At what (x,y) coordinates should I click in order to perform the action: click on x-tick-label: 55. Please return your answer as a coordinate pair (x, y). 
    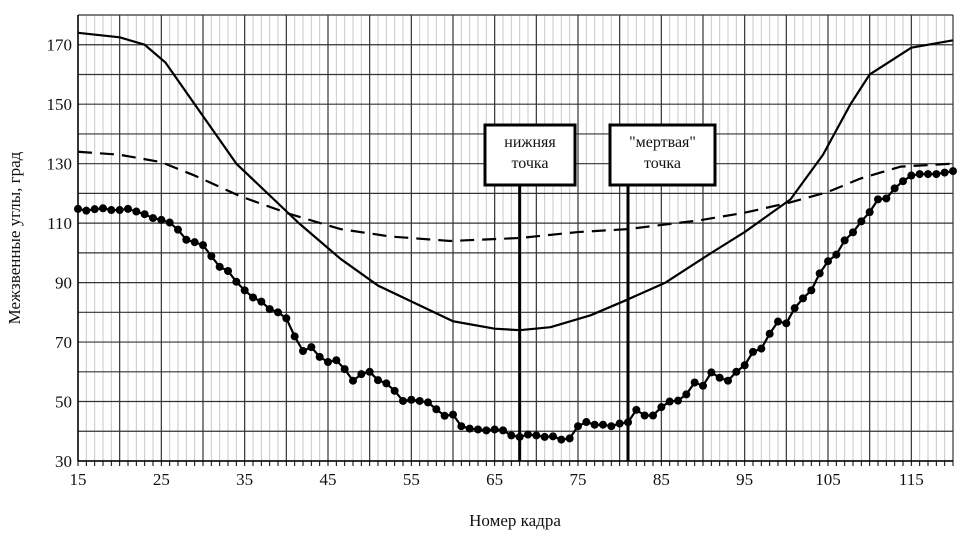
    Looking at the image, I should click on (411, 479).